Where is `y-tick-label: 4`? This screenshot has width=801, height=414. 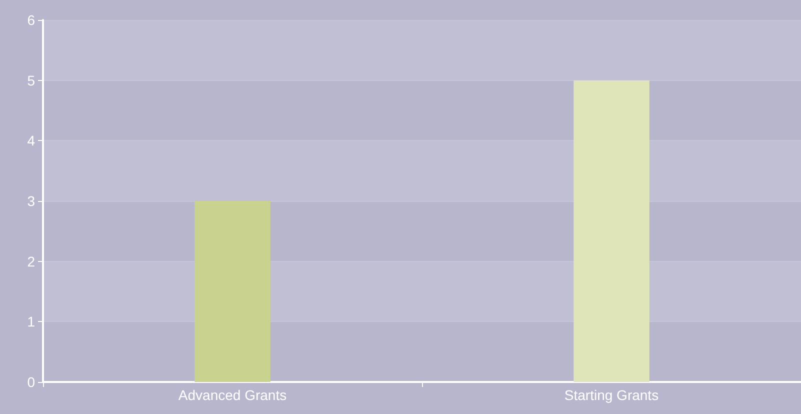
y-tick-label: 4 is located at coordinates (31, 140).